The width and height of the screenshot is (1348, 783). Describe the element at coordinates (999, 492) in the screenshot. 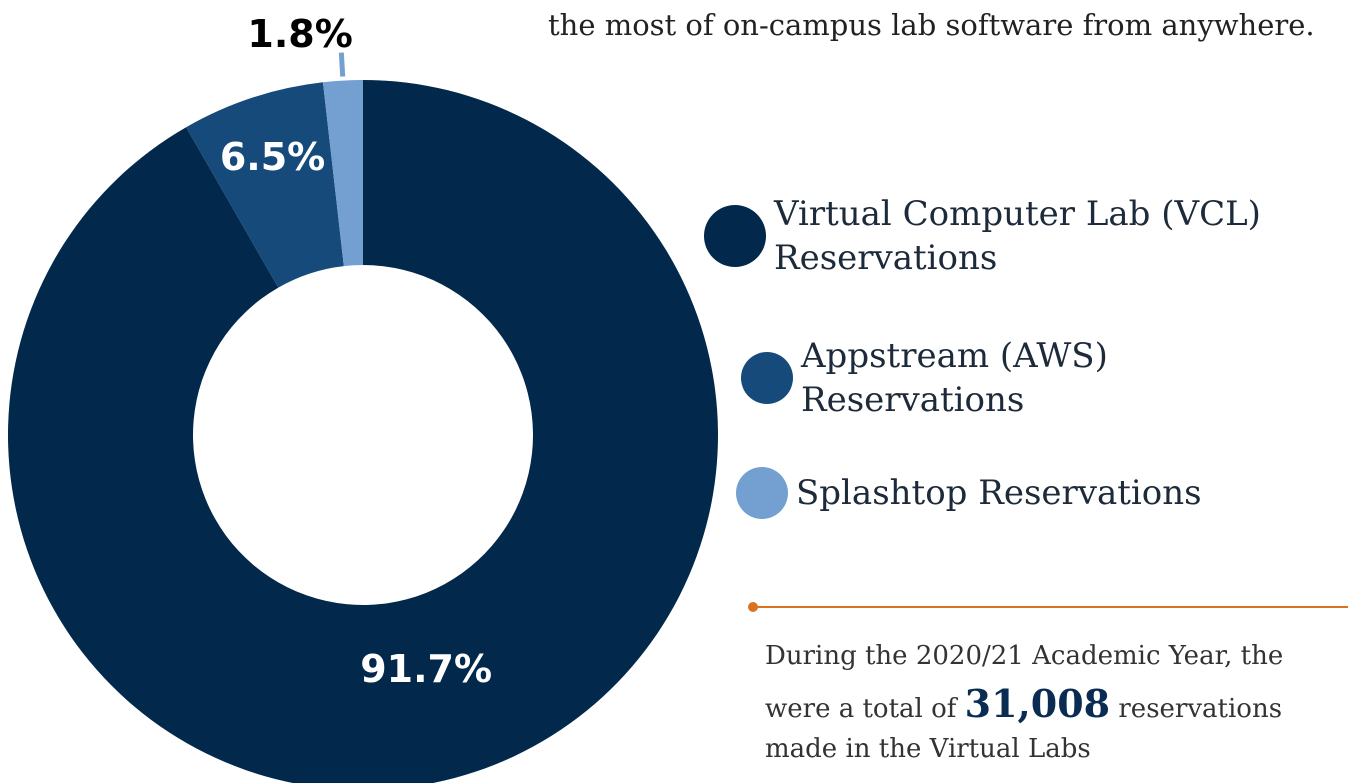

I see `legend-label: Splashtop Reservations` at that location.